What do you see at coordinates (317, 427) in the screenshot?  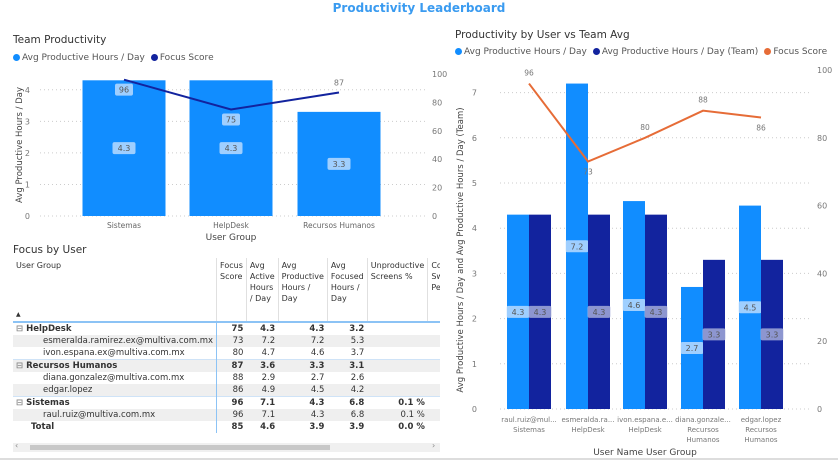 I see `value-cell: 3.9` at bounding box center [317, 427].